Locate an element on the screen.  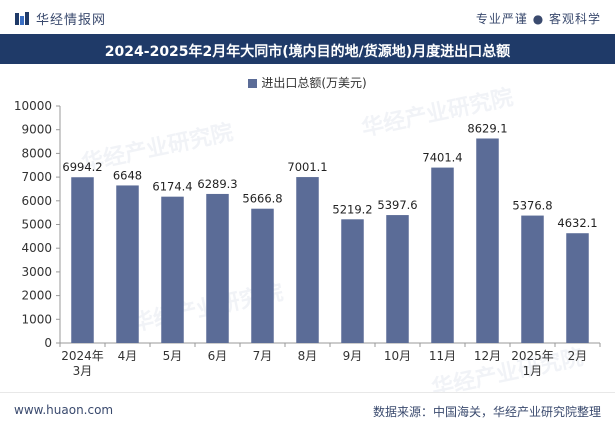
title-bar: 2024-2025年2月年大同市(境内目的地/货源地)月度进出口总额 is located at coordinates (307, 49).